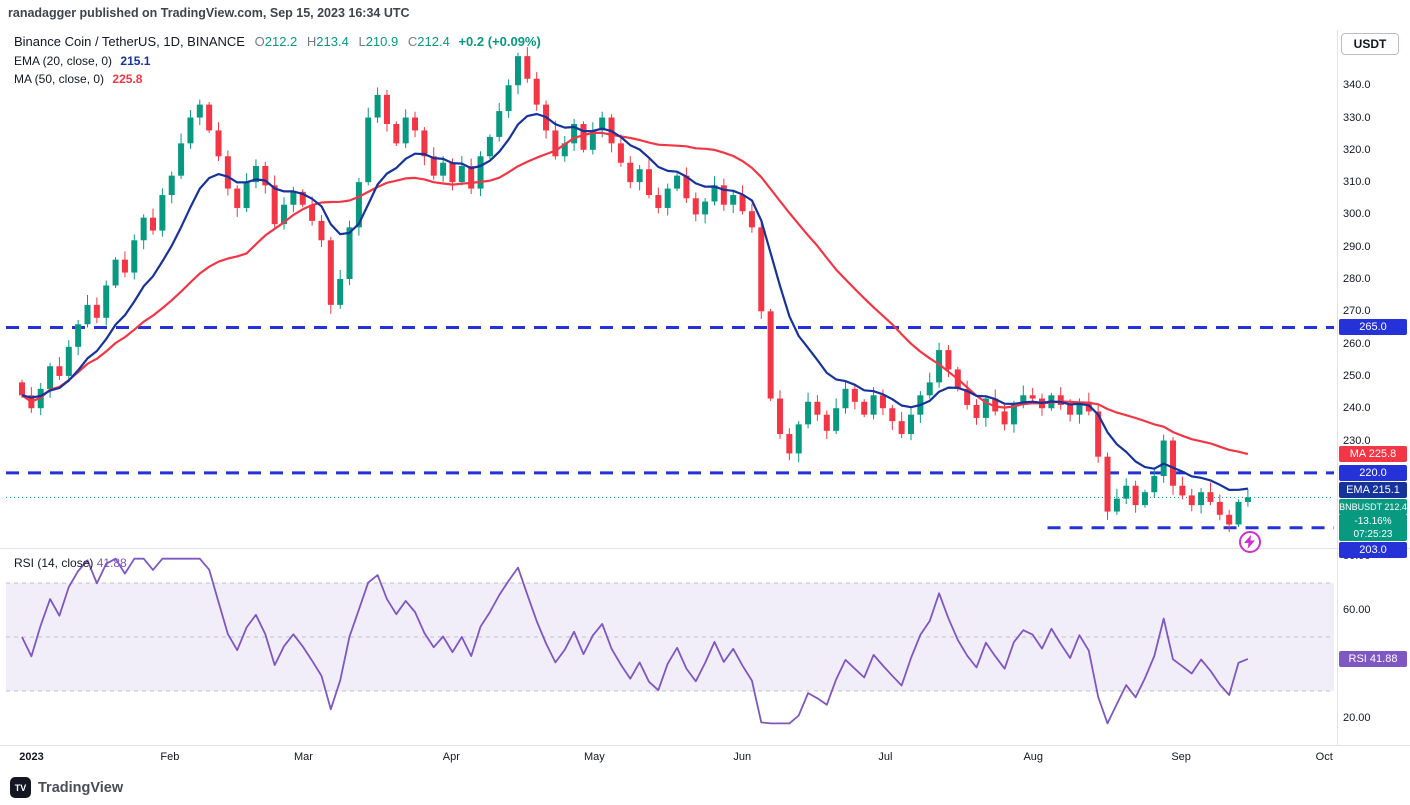 The width and height of the screenshot is (1410, 805). Describe the element at coordinates (303, 757) in the screenshot. I see `time-tick-label: Mar` at that location.